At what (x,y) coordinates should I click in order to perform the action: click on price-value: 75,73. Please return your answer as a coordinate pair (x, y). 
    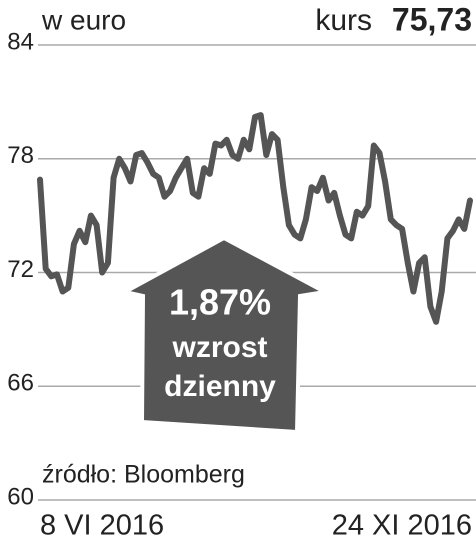
    Looking at the image, I should click on (432, 19).